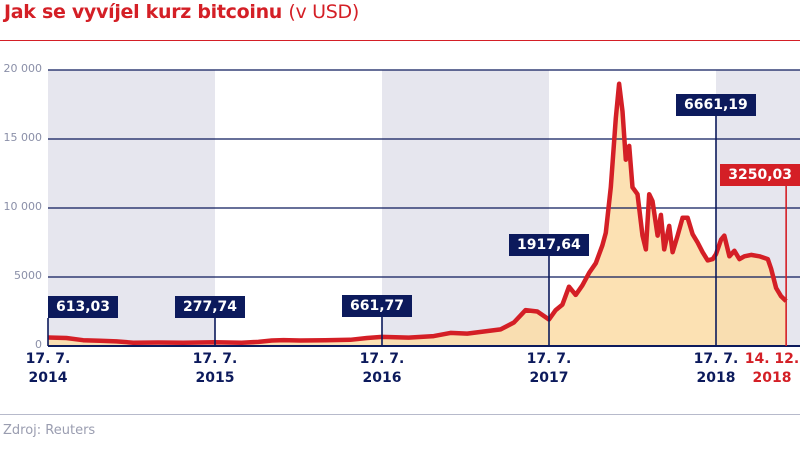 The image size is (800, 449). I want to click on x-tick-year: 2017, so click(549, 378).